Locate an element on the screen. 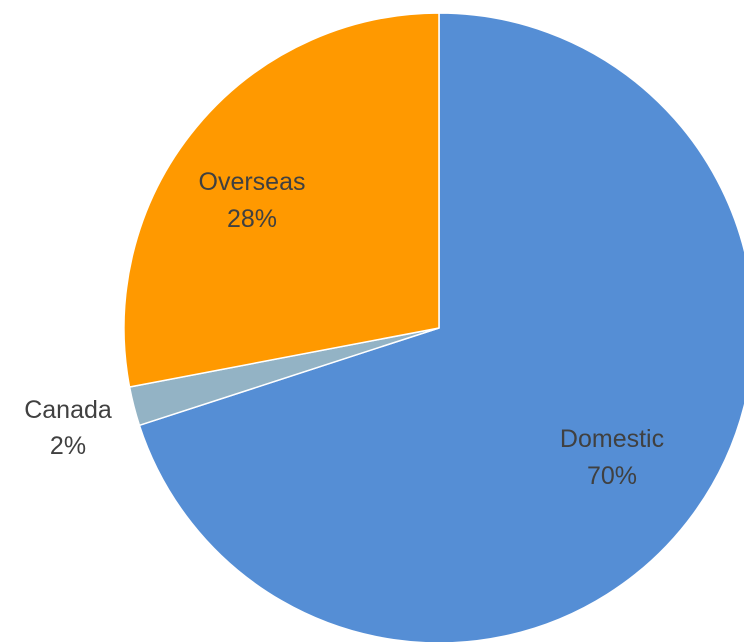 This screenshot has width=744, height=642. slice-label-percent-canada: 2% is located at coordinates (68, 446).